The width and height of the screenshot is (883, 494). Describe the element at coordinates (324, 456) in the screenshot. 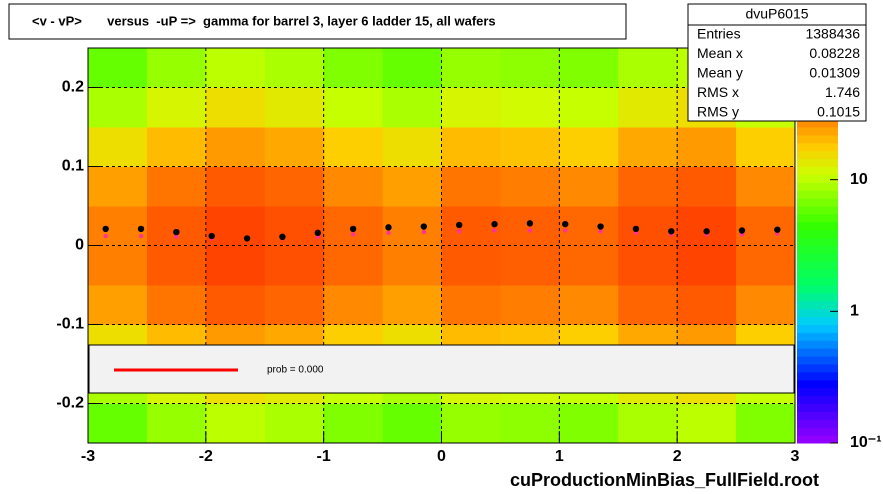

I see `x-tick-label: -1` at that location.